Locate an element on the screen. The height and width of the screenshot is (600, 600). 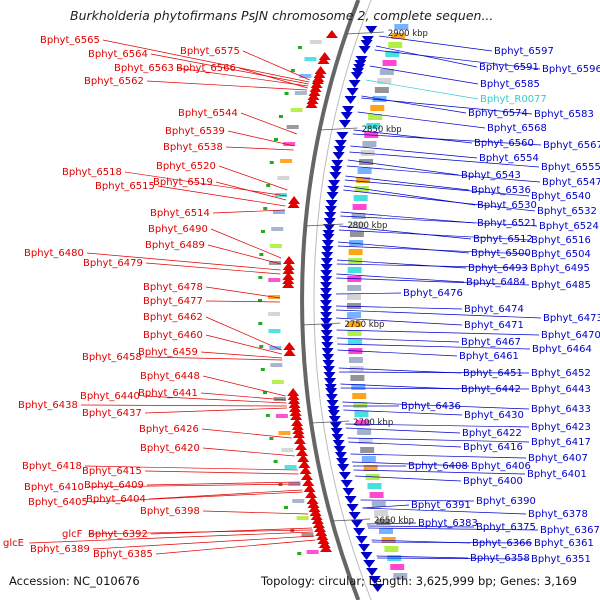
gene-label-left: Bphyt_6479 is located at coordinates (113, 263).